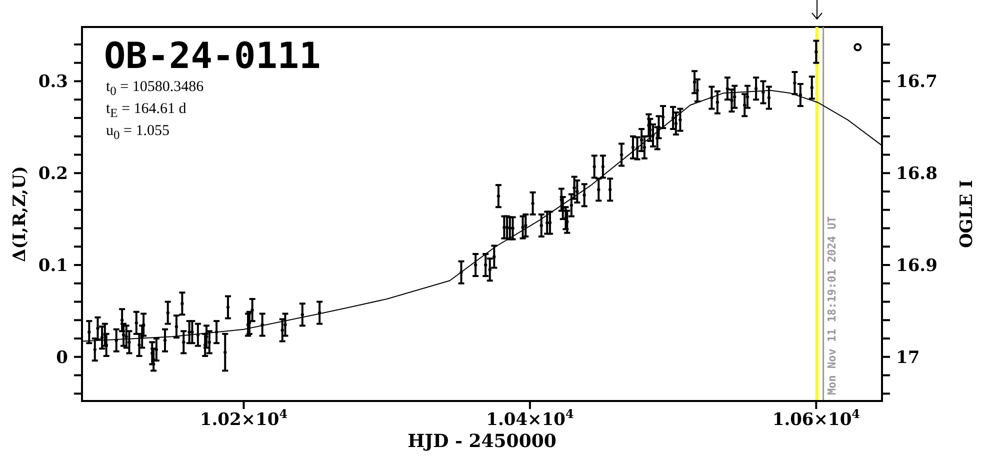 This screenshot has height=459, width=986. Describe the element at coordinates (53, 82) in the screenshot. I see `y-tick-label: 0.3` at that location.